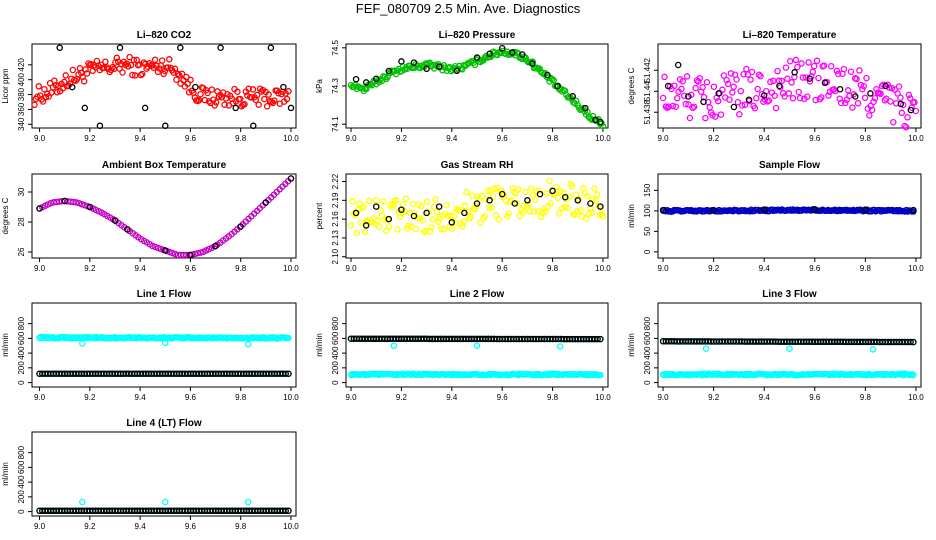 This screenshot has height=540, width=936. Describe the element at coordinates (478, 85) in the screenshot. I see `series-reference` at that location.